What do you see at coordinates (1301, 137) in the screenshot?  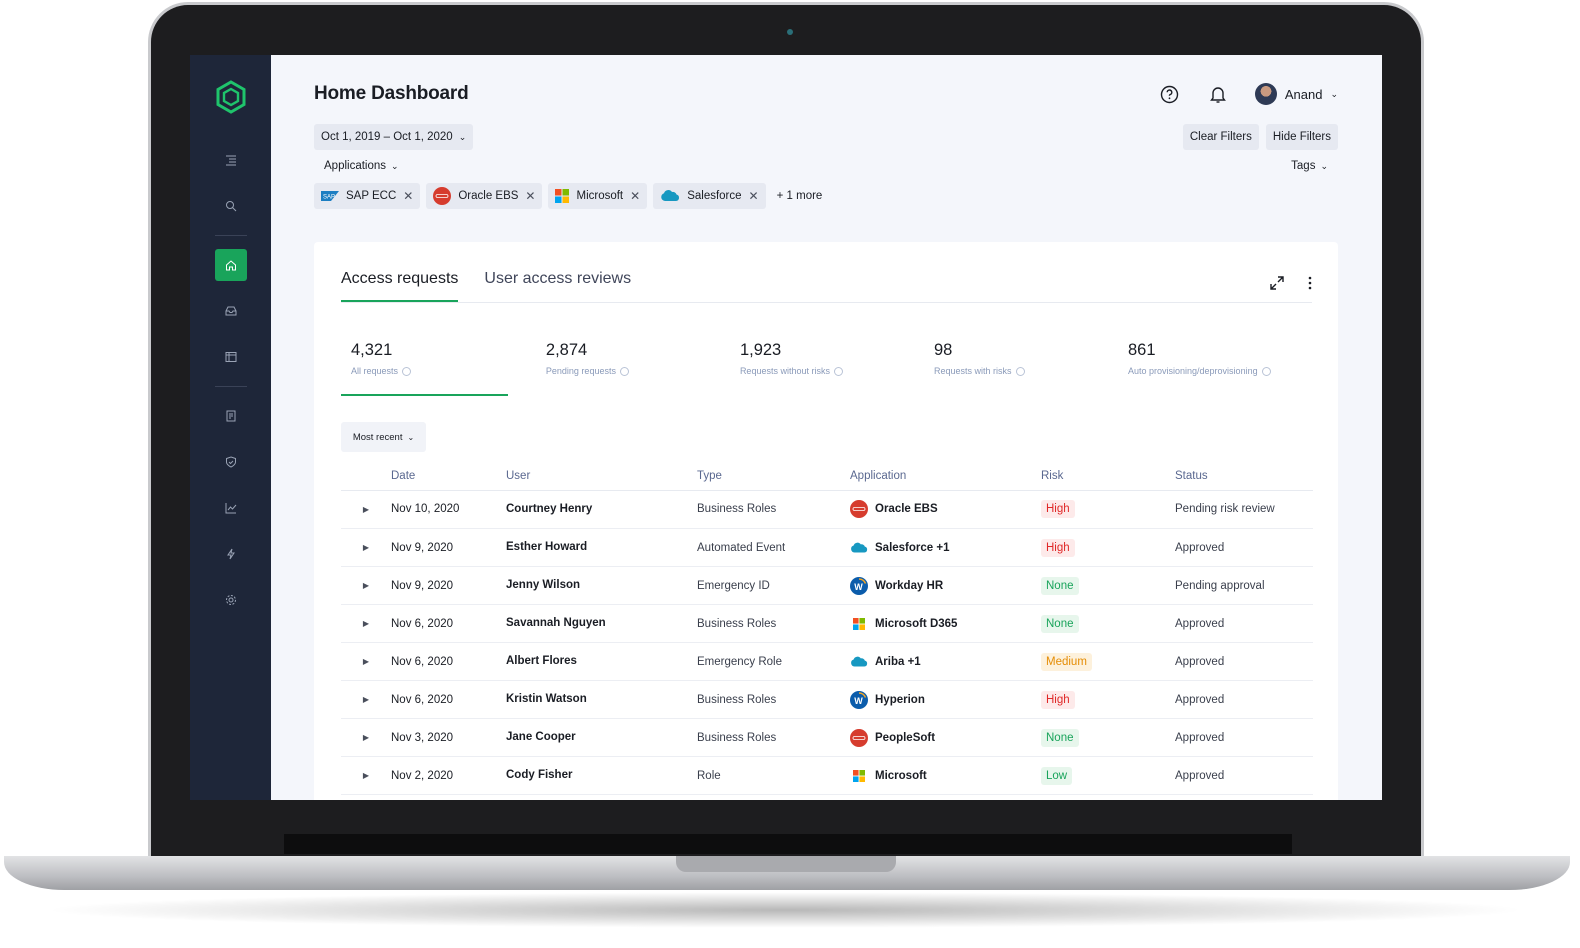 I see `hide-filters-button: Hide Filters` at bounding box center [1301, 137].